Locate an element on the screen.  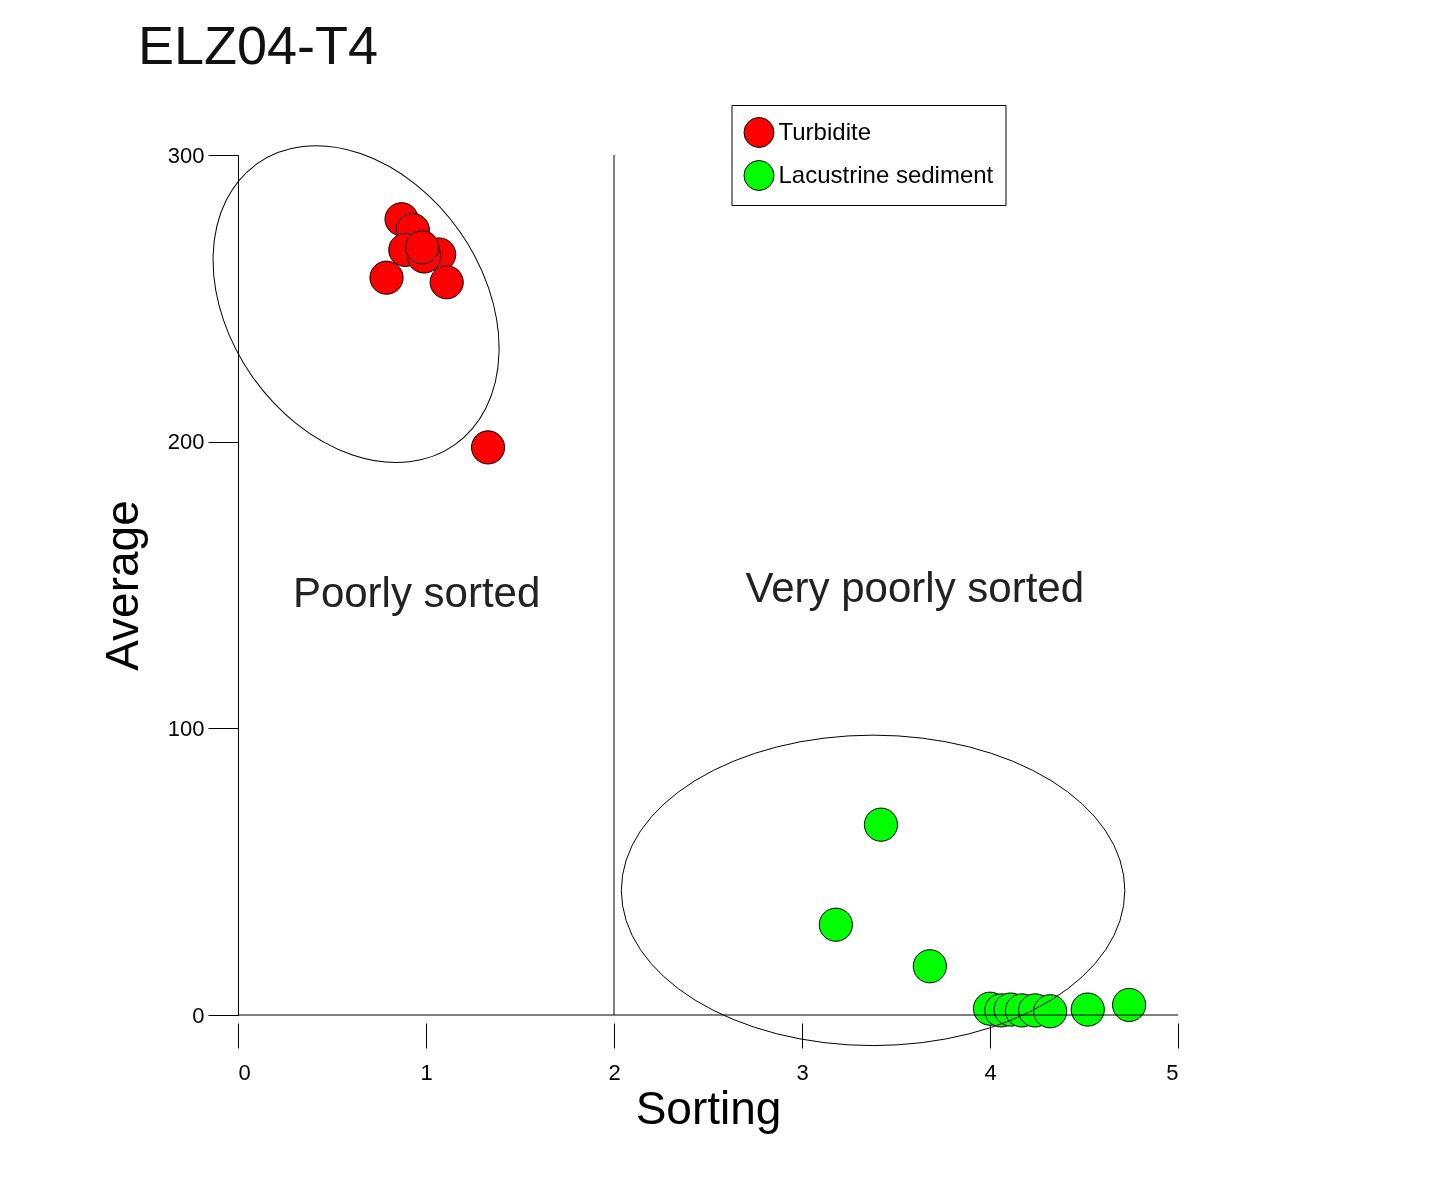
y-tick-label: 0 is located at coordinates (198, 1015).